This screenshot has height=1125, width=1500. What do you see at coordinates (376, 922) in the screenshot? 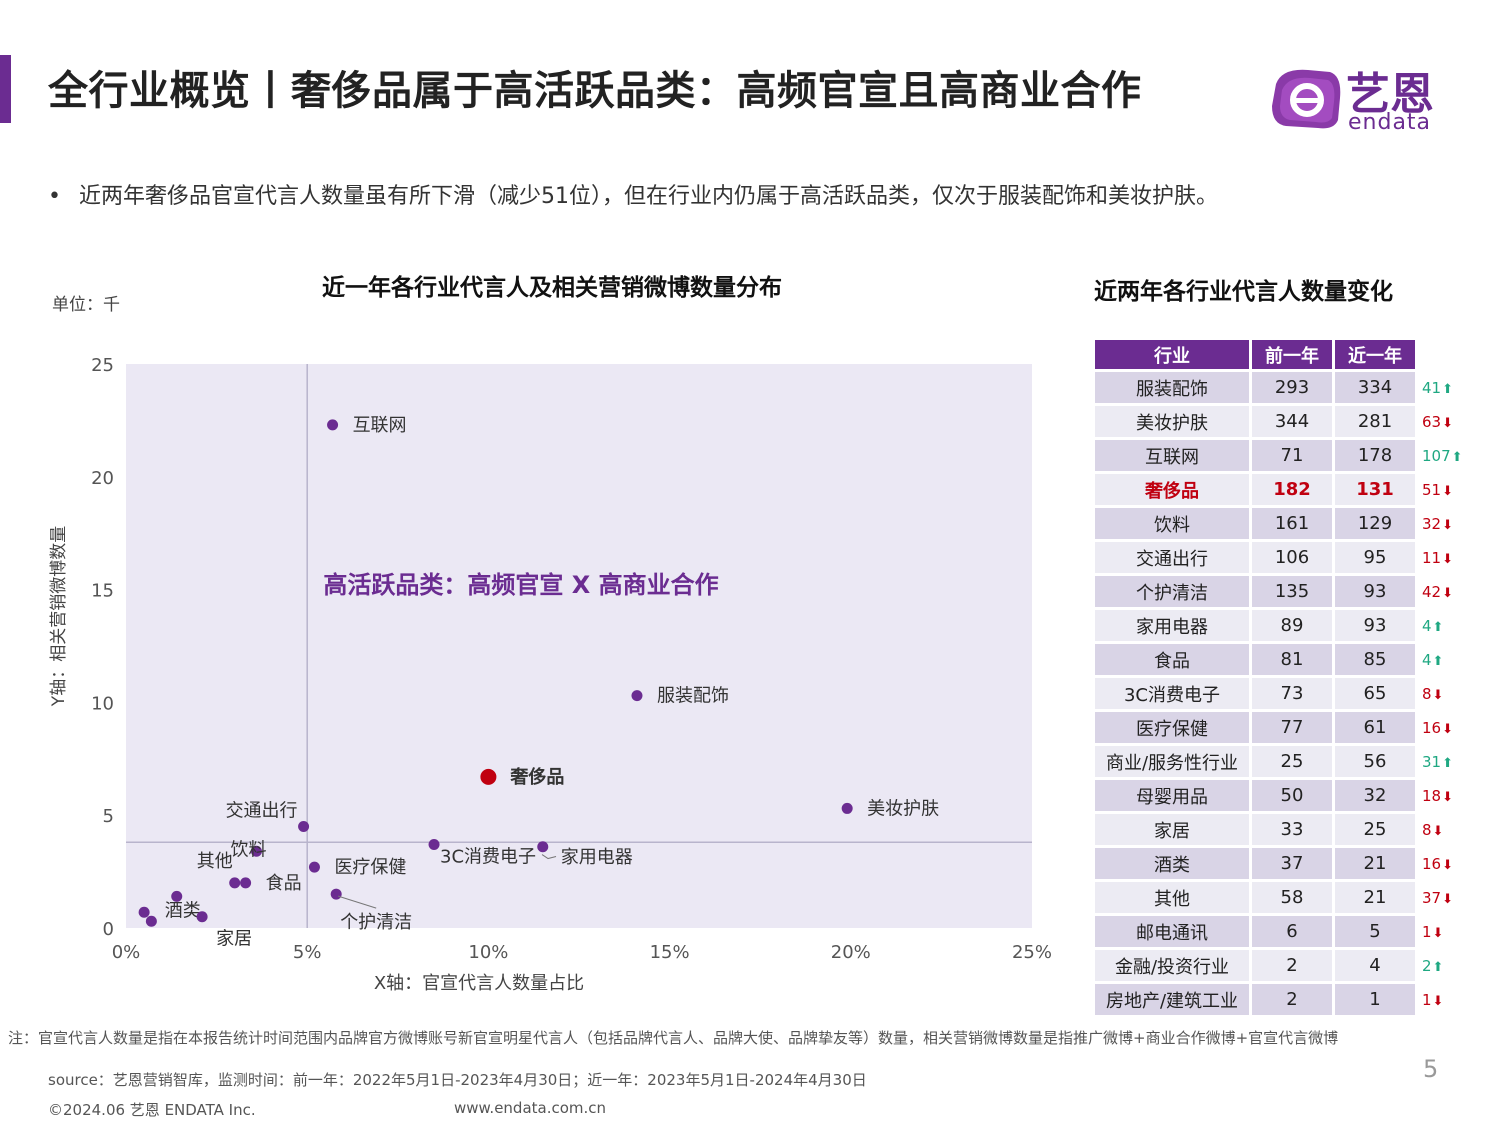
I see `point-label: 个护清洁` at bounding box center [376, 922].